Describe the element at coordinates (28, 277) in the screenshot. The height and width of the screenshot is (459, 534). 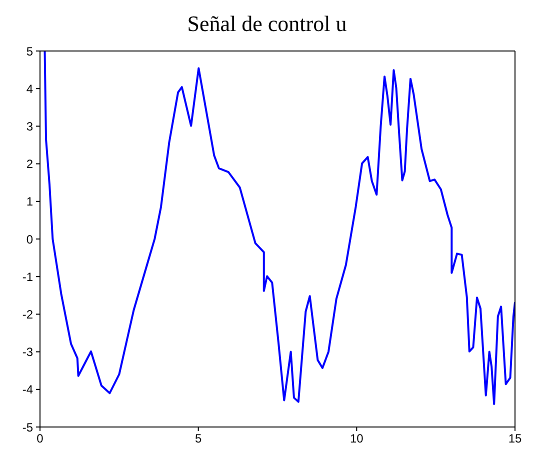
I see `y-tick-label: -1` at that location.